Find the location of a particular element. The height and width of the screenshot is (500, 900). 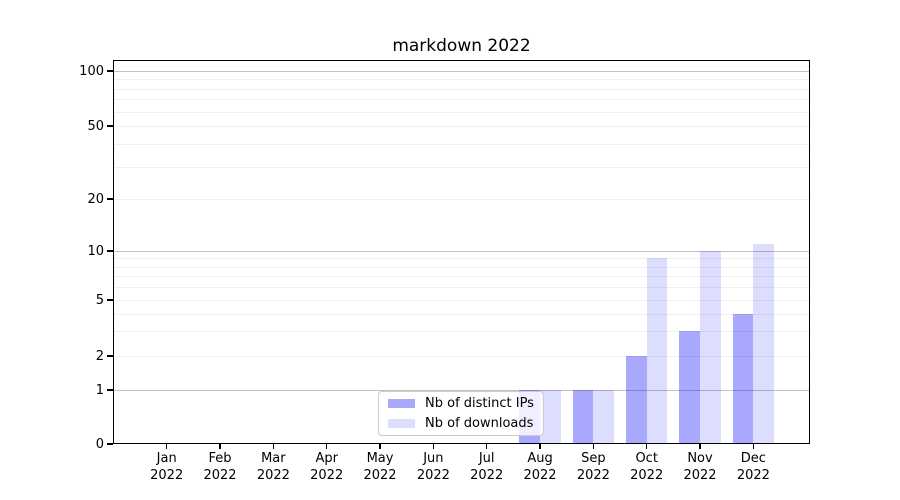

x-tick-month: Feb is located at coordinates (220, 458).